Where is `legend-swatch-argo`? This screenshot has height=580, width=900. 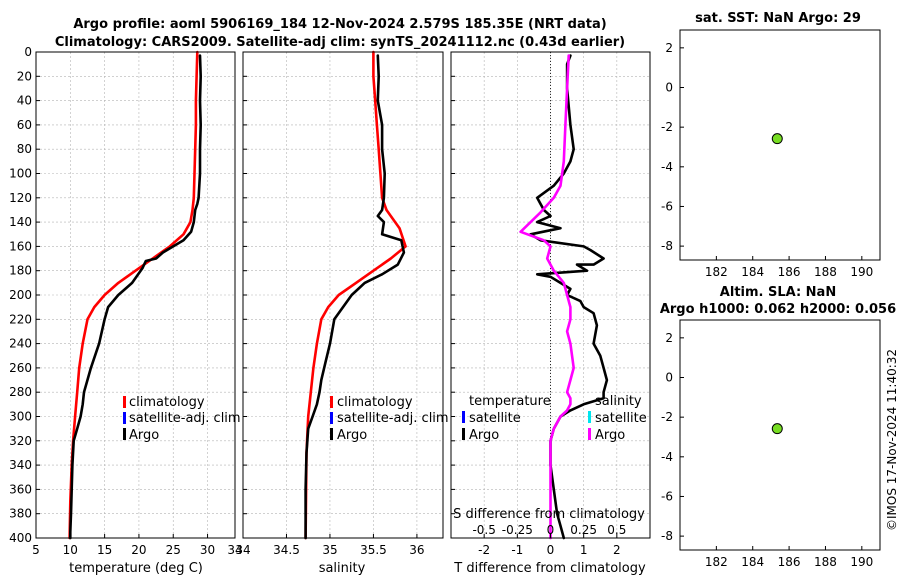 legend-swatch-argo is located at coordinates (124, 434).